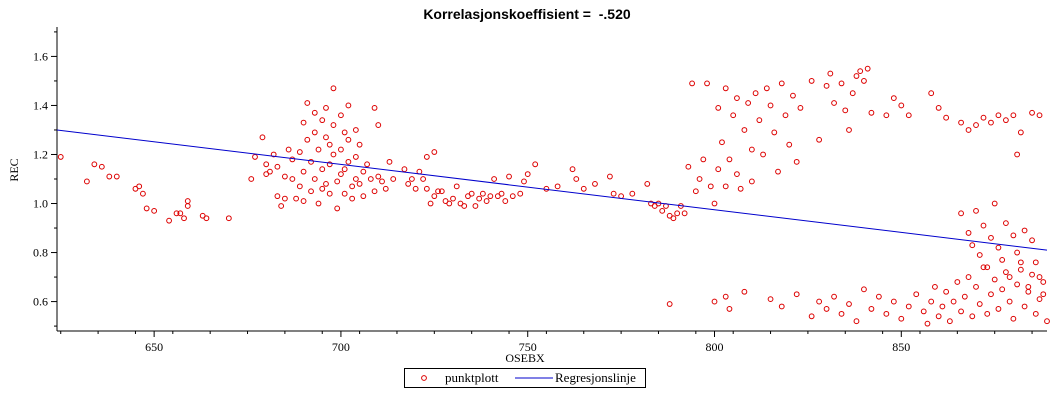  What do you see at coordinates (527, 14) in the screenshot?
I see `chart-title: Korrelasjonskoeffisient = -.520` at bounding box center [527, 14].